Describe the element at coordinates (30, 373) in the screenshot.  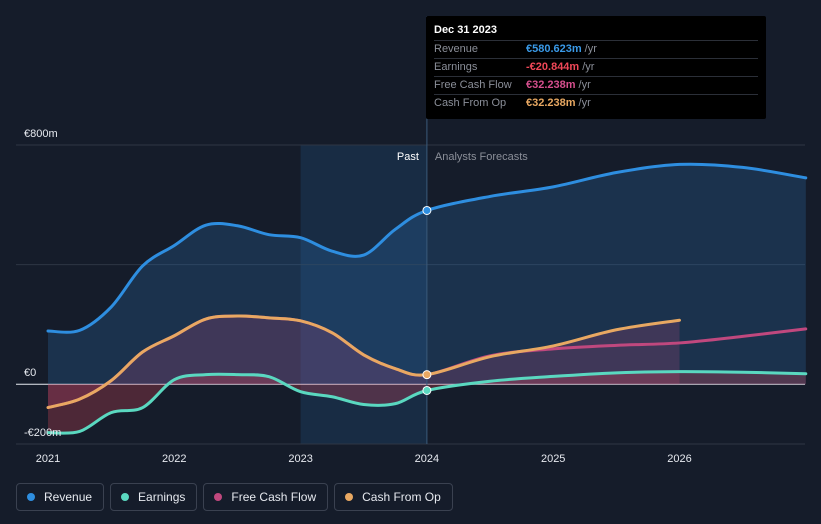
I see `y-tick-label: €0` at that location.